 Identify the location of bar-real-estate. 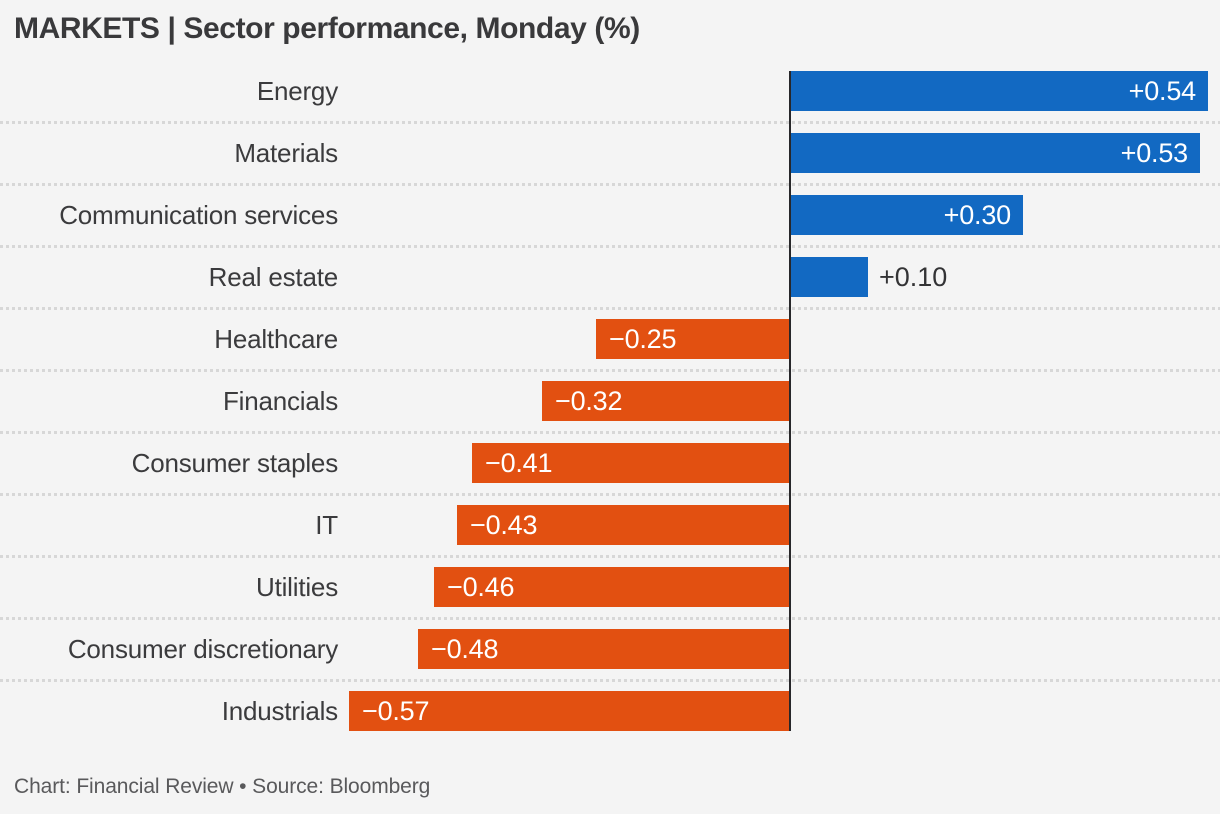
(829, 277).